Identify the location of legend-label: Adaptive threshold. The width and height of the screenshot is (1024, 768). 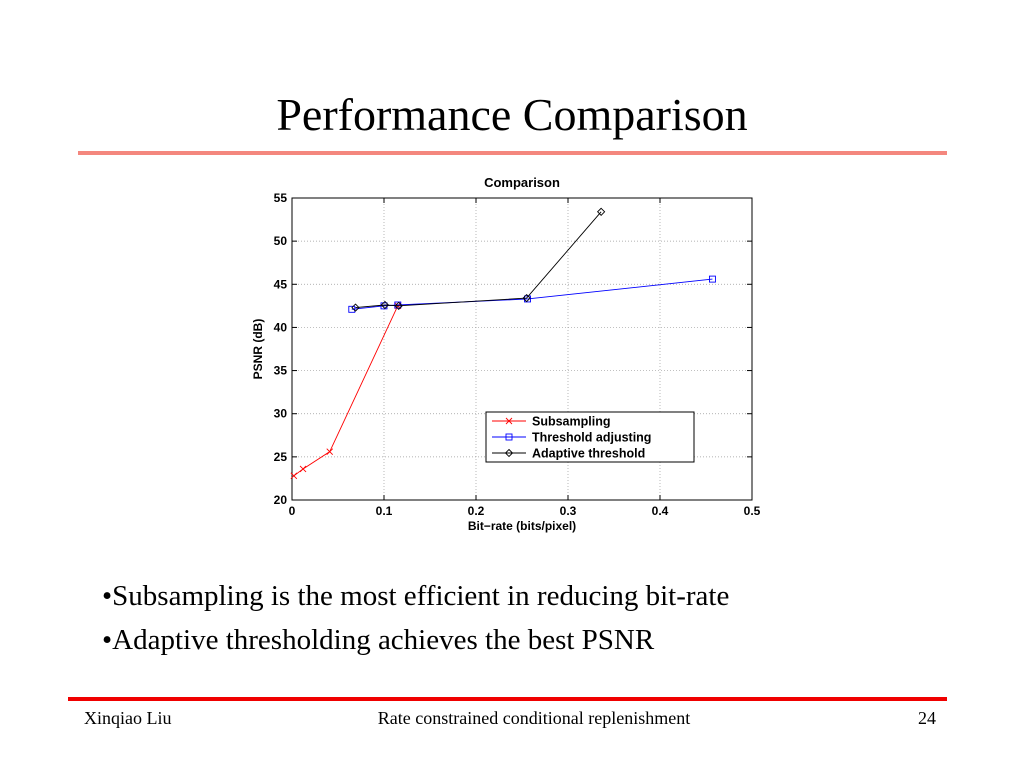
(588, 454).